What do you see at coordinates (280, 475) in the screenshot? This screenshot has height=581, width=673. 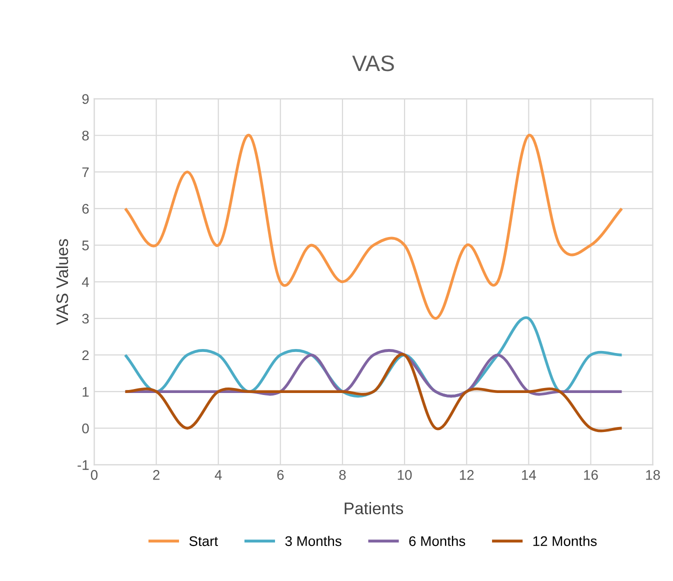 I see `x-tick-label: 6` at bounding box center [280, 475].